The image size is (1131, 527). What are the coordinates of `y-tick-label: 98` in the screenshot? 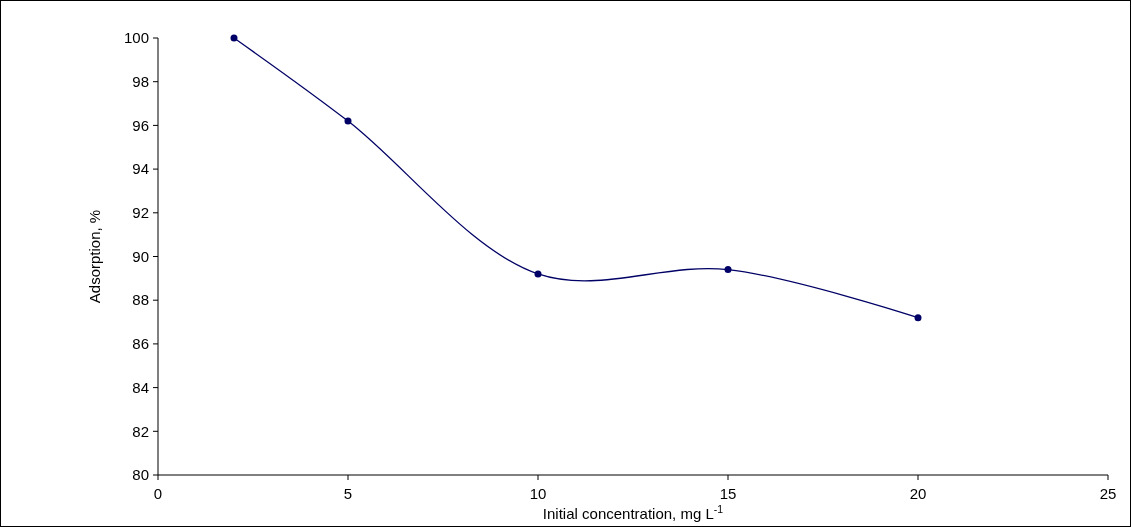 It's located at (140, 81).